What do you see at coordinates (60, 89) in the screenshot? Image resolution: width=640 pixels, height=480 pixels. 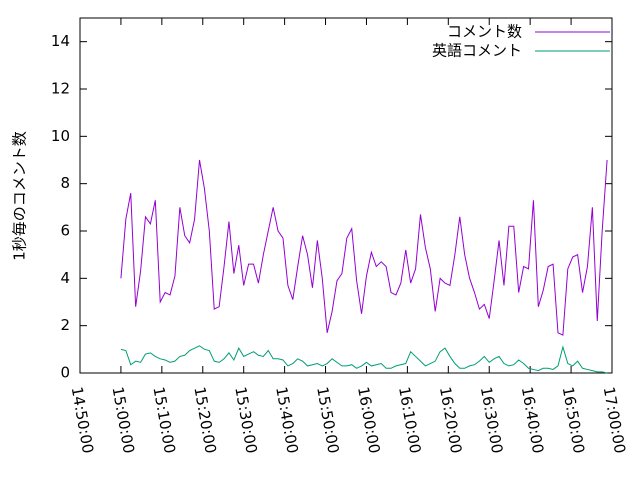 I see `y-tick-label: 12` at bounding box center [60, 89].